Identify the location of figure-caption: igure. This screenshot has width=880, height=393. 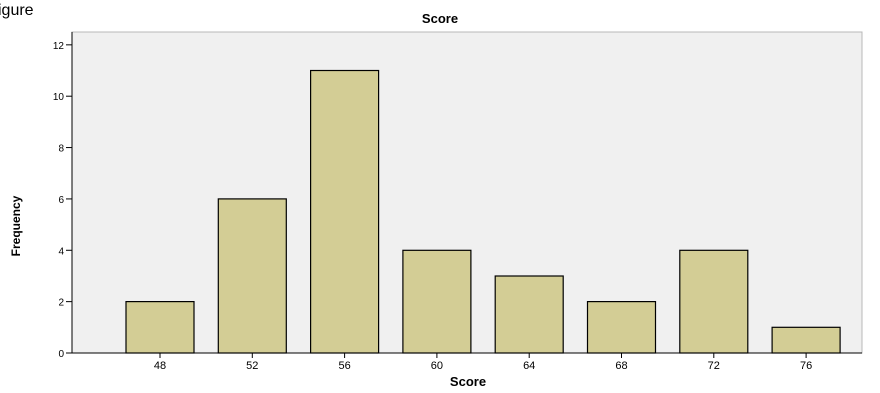
(17, 10).